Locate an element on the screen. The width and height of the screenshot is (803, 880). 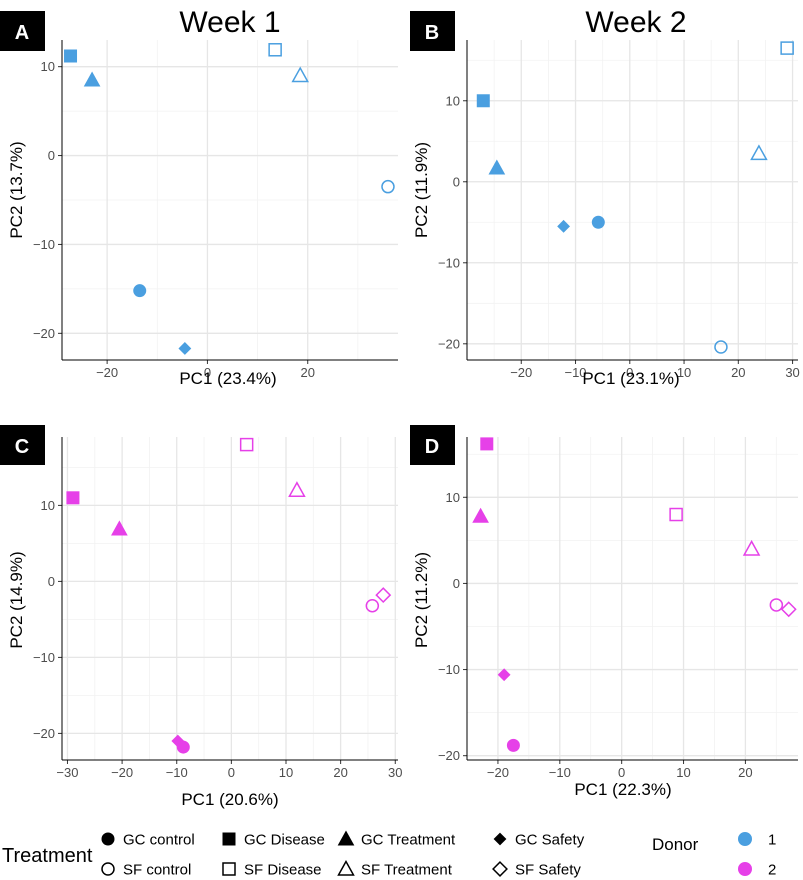
panel-a-point-sf-control is located at coordinates (388, 186).